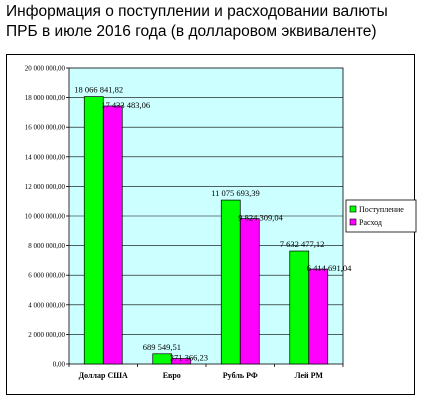 This screenshot has height=400, width=426. What do you see at coordinates (46, 246) in the screenshot?
I see `y-tick-label: 8 000 000,00` at bounding box center [46, 246].